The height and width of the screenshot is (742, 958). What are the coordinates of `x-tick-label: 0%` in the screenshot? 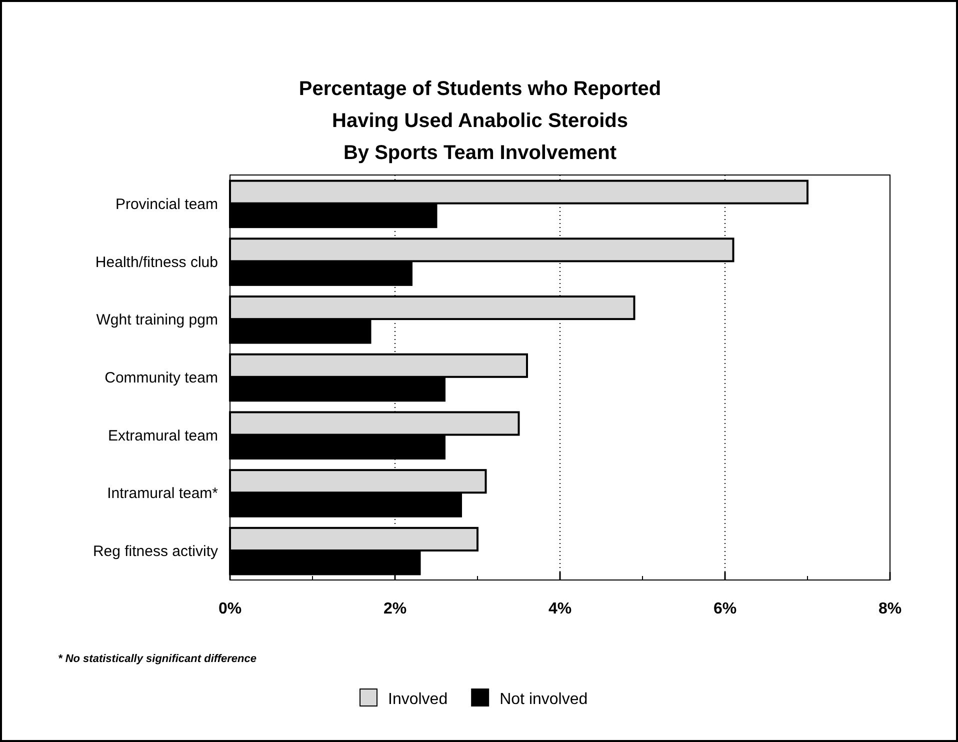 It's located at (230, 609).